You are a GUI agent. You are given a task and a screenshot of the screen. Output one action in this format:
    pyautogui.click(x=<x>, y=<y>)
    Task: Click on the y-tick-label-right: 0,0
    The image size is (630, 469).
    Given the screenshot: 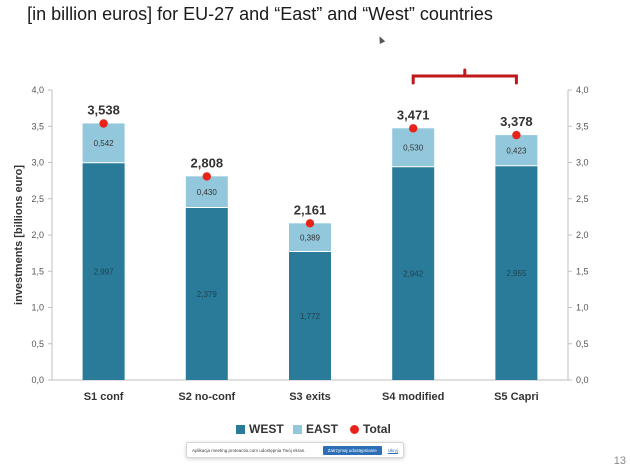 What is the action you would take?
    pyautogui.click(x=582, y=380)
    